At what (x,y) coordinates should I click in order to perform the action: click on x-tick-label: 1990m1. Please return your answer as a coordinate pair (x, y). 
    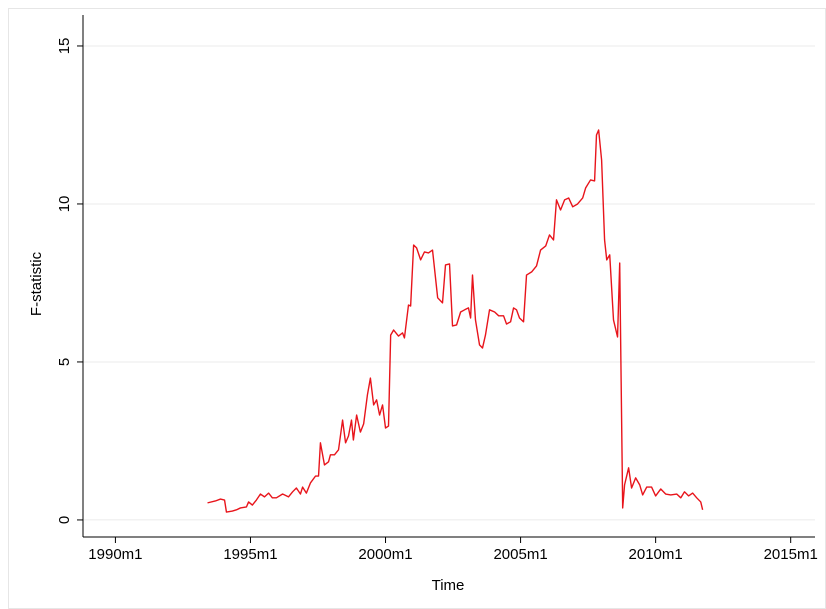
    Looking at the image, I should click on (115, 554).